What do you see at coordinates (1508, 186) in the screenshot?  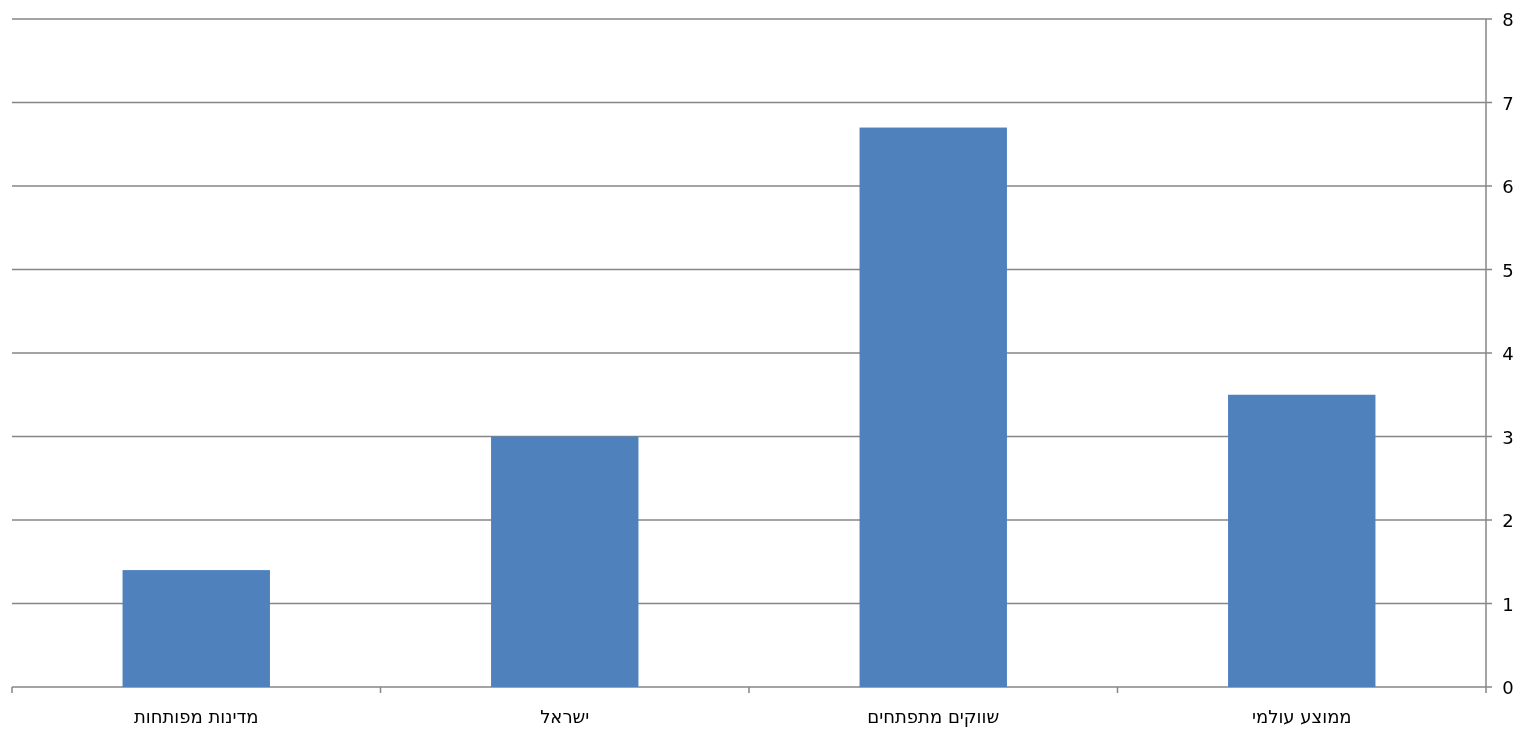 I see `y-tick-label: 6` at bounding box center [1508, 186].